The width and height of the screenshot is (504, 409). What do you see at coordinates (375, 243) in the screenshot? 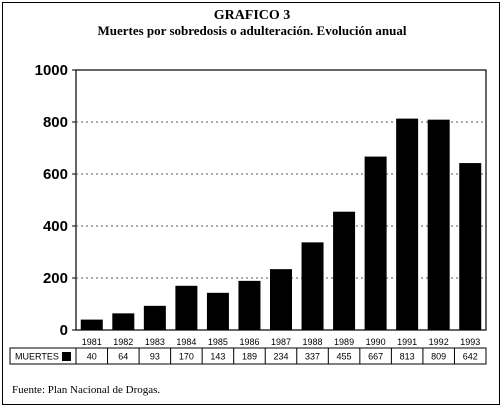
I see `bar-1990` at bounding box center [375, 243].